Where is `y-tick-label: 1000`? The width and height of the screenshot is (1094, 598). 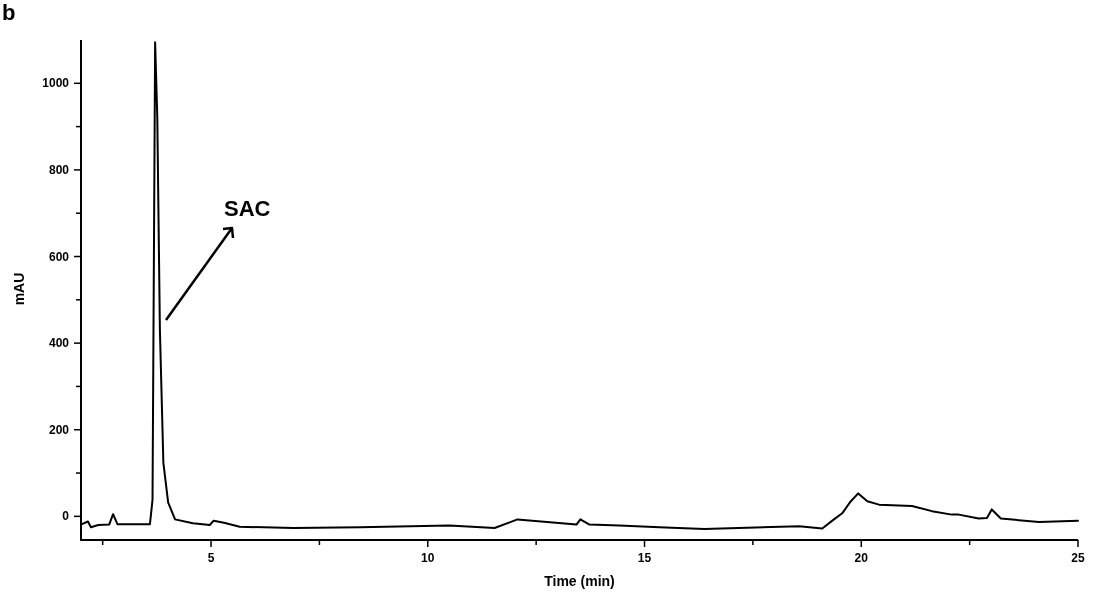 y-tick-label: 1000 is located at coordinates (56, 83).